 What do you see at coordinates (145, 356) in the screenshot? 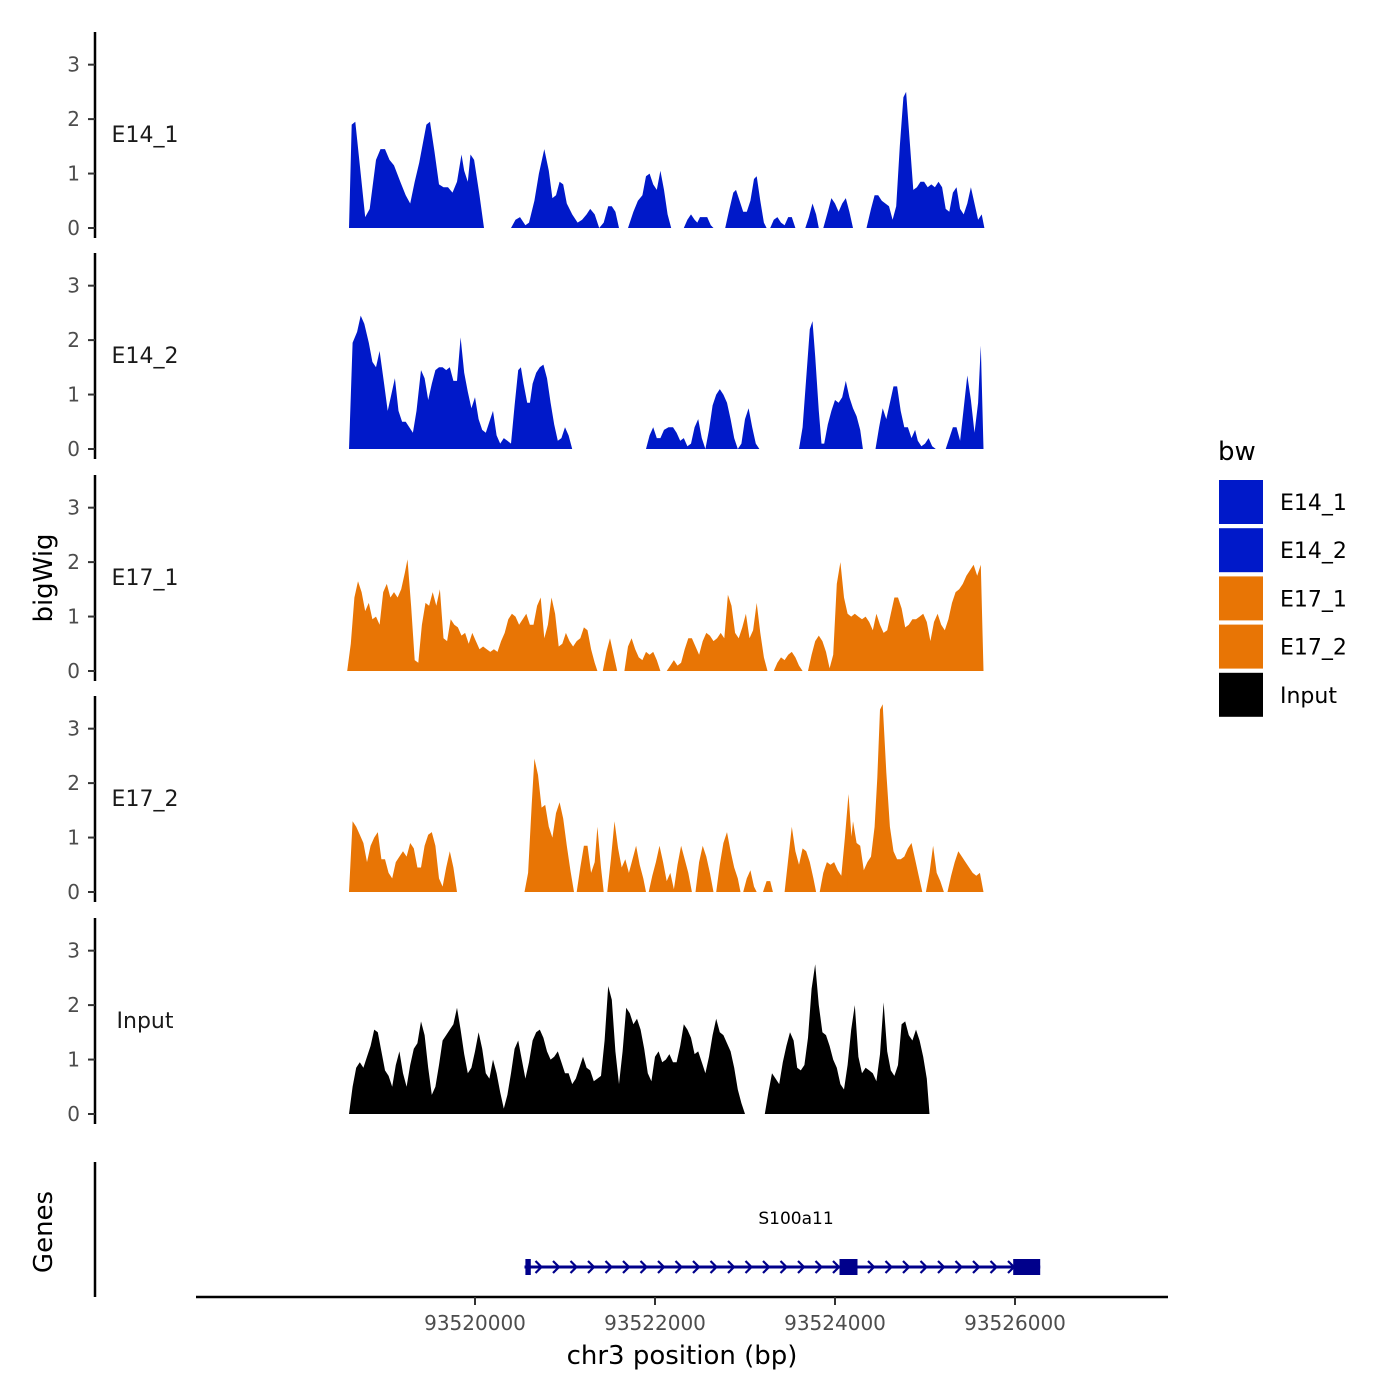
I see `panel-label: E14_2` at bounding box center [145, 356].